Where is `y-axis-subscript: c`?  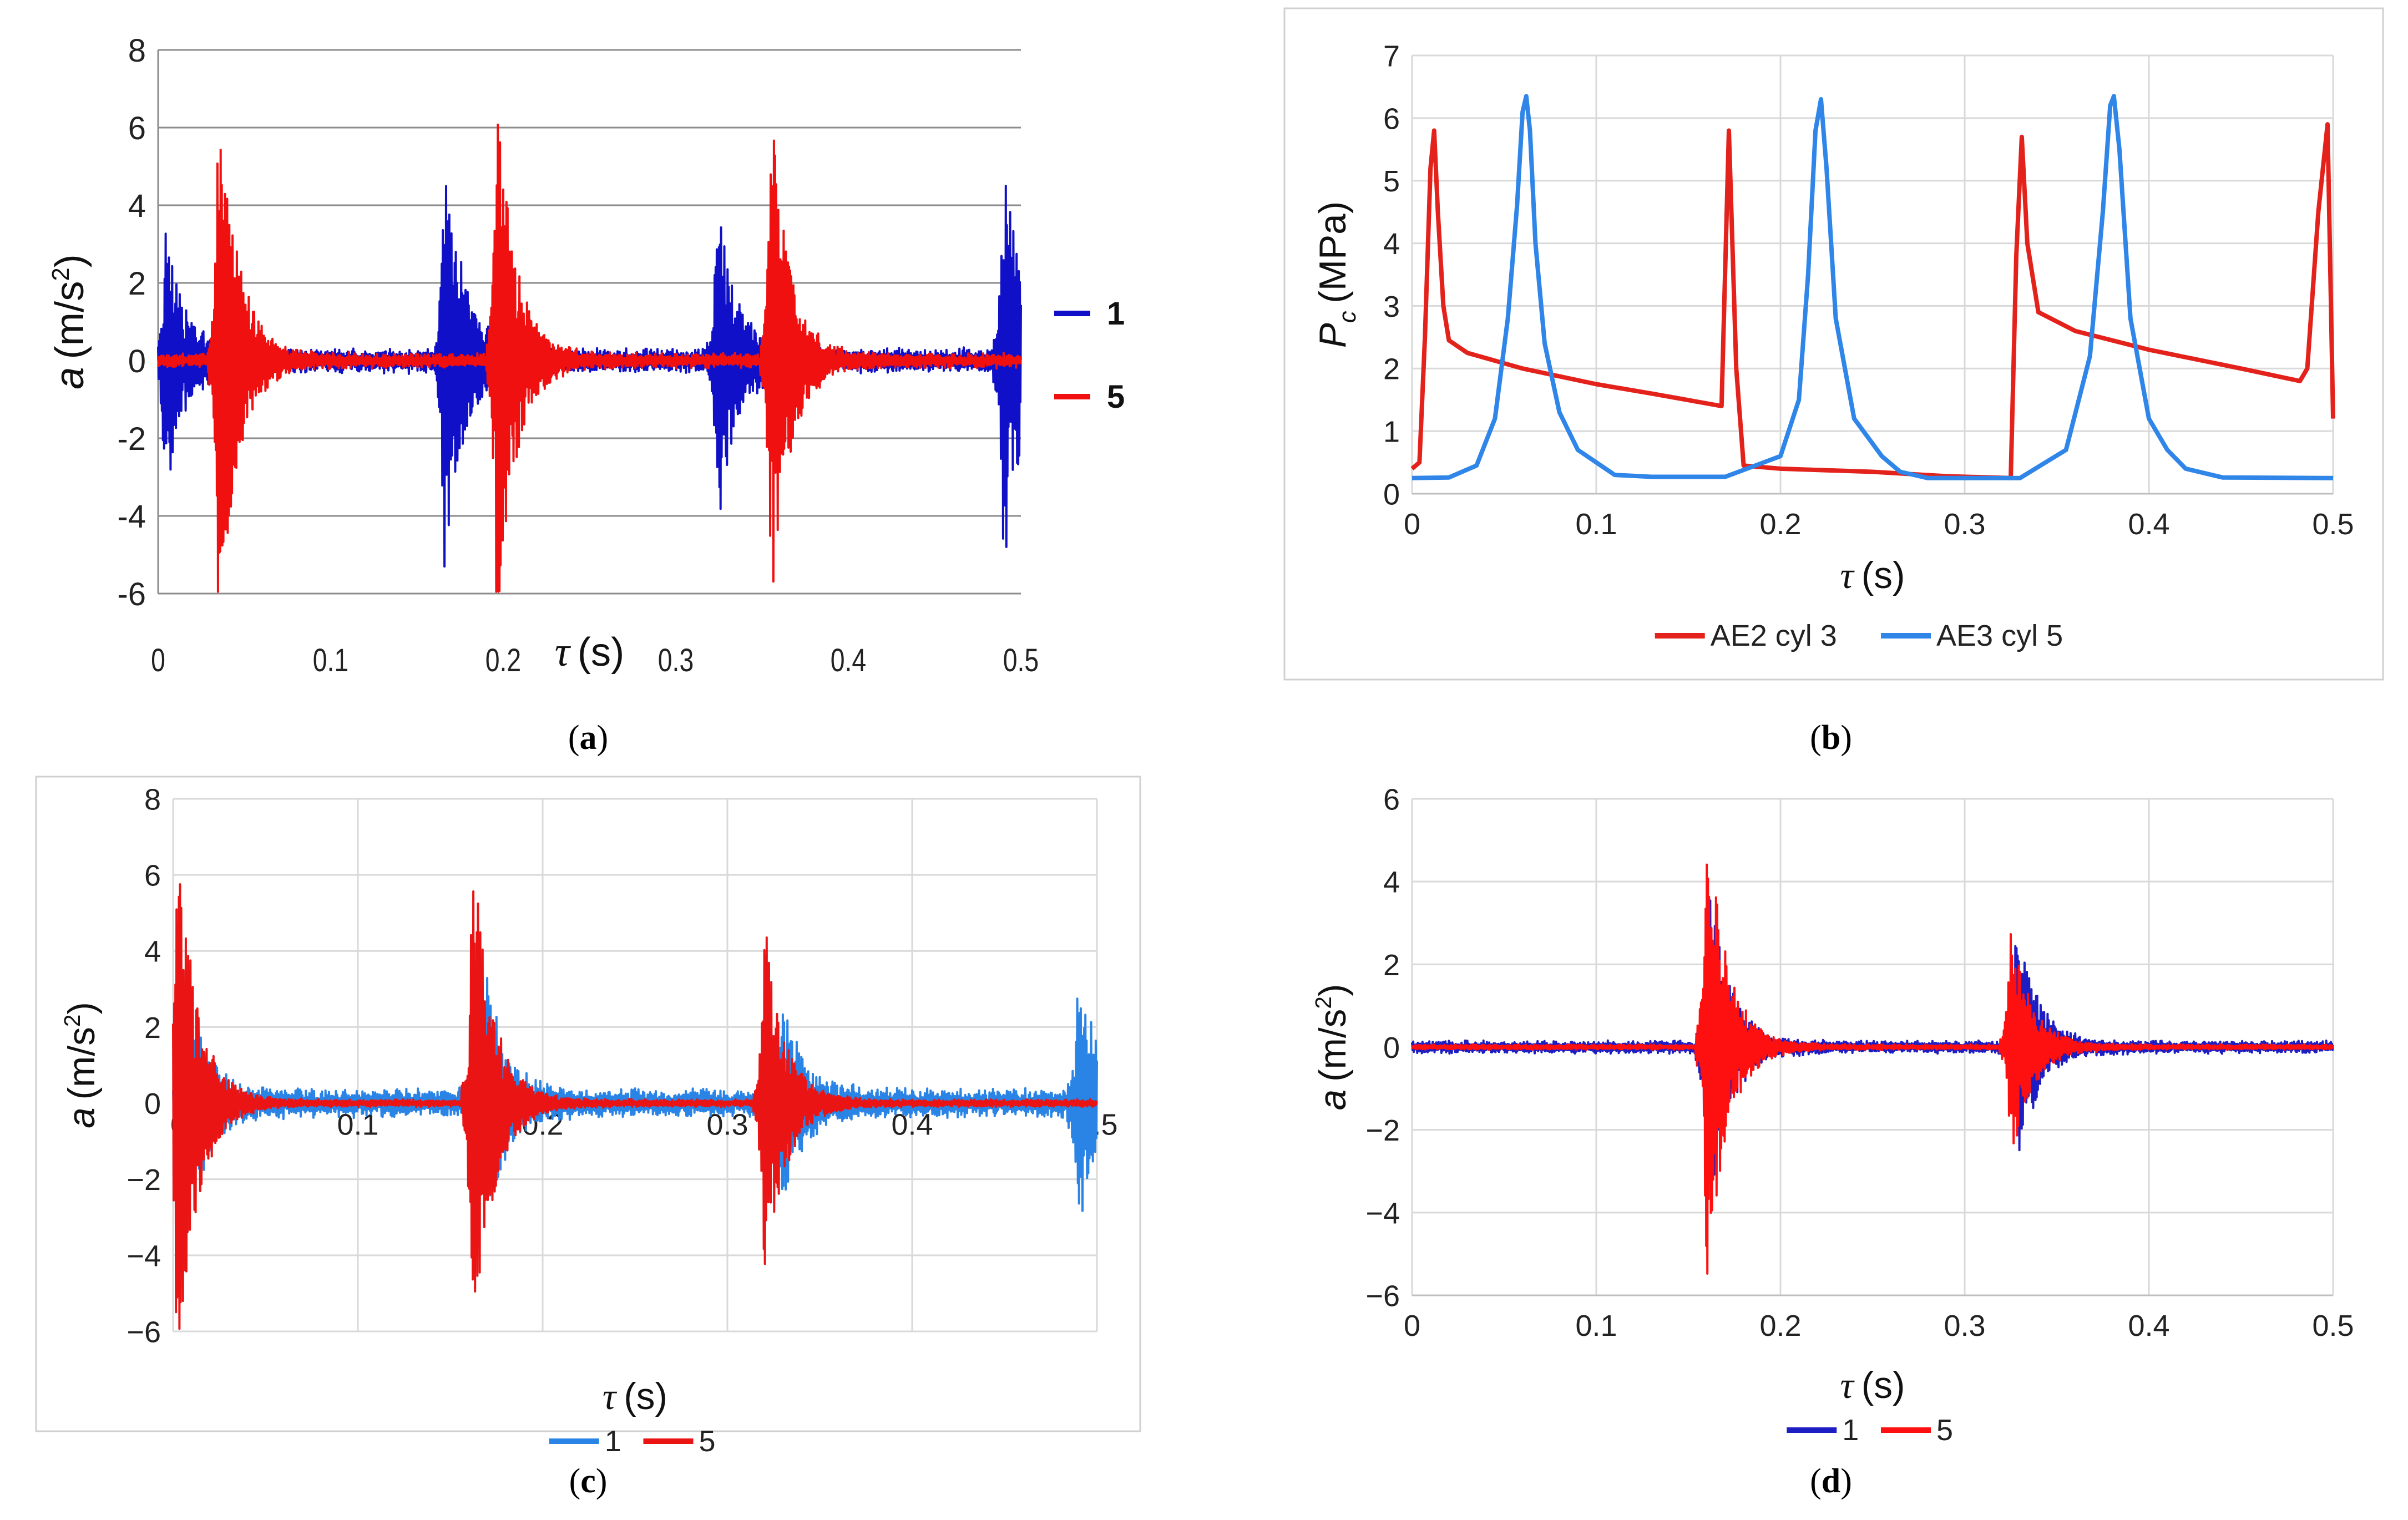
y-axis-subscript: c is located at coordinates (1347, 317).